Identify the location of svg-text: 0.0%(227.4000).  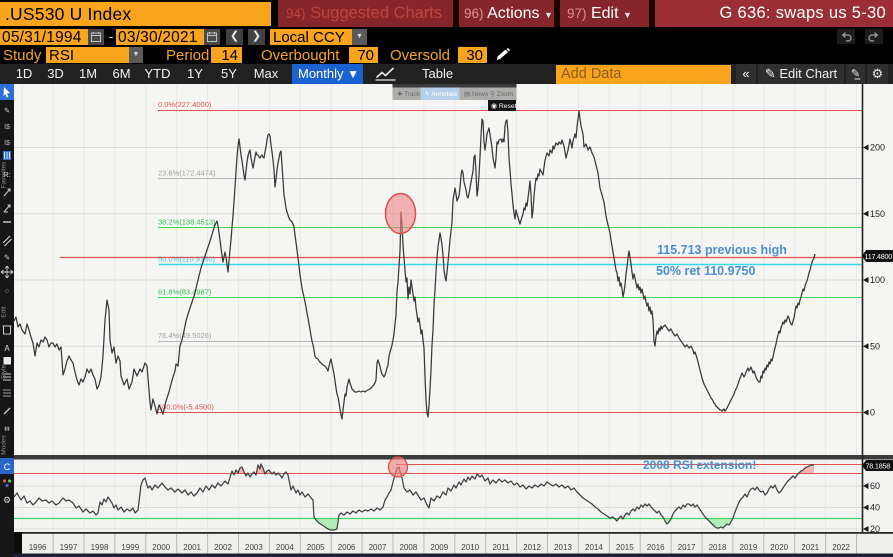
(185, 104).